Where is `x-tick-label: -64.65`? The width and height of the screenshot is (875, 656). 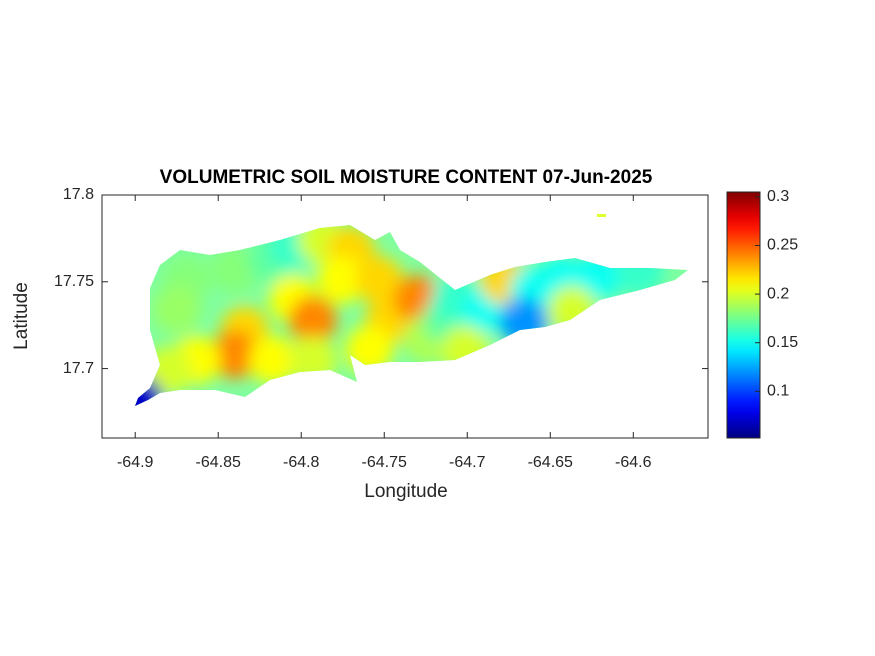 x-tick-label: -64.65 is located at coordinates (550, 462).